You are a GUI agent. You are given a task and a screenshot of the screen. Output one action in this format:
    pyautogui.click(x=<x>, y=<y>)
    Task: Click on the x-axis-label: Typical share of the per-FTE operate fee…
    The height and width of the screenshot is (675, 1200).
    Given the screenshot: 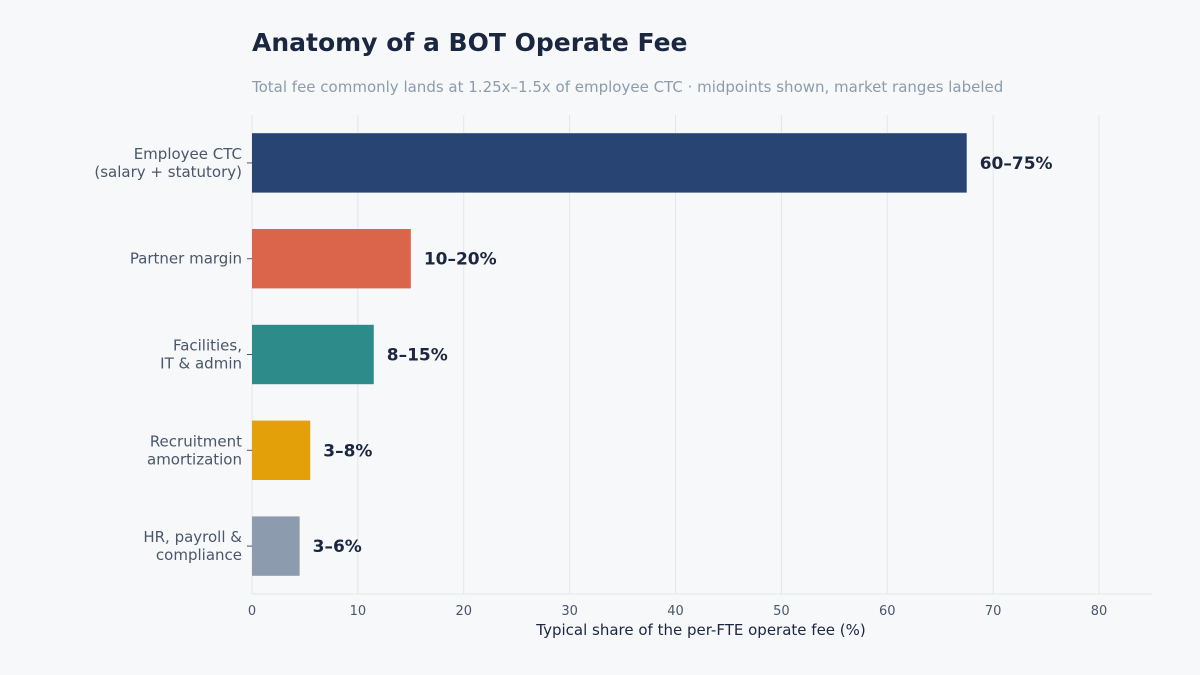 What is the action you would take?
    pyautogui.click(x=700, y=630)
    